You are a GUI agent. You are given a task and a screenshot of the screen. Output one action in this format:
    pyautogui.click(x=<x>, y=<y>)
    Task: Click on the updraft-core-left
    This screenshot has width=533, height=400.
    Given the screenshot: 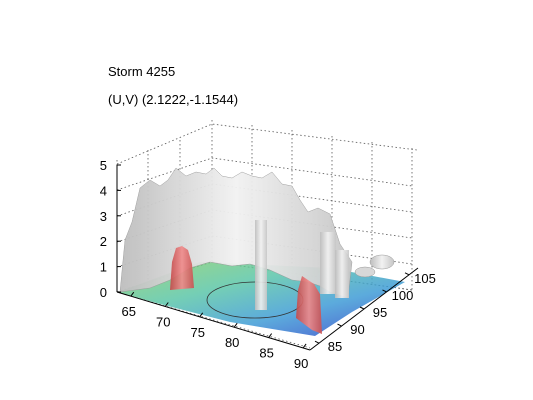 What is the action you would take?
    pyautogui.click(x=182, y=268)
    